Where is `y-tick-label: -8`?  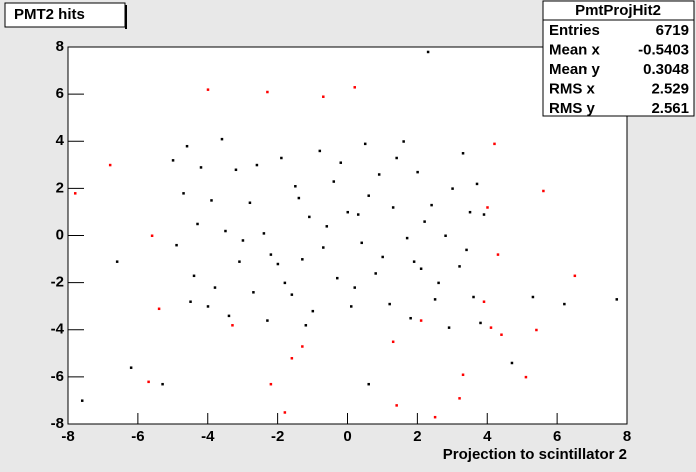
y-tick-label: -8 is located at coordinates (57, 423).